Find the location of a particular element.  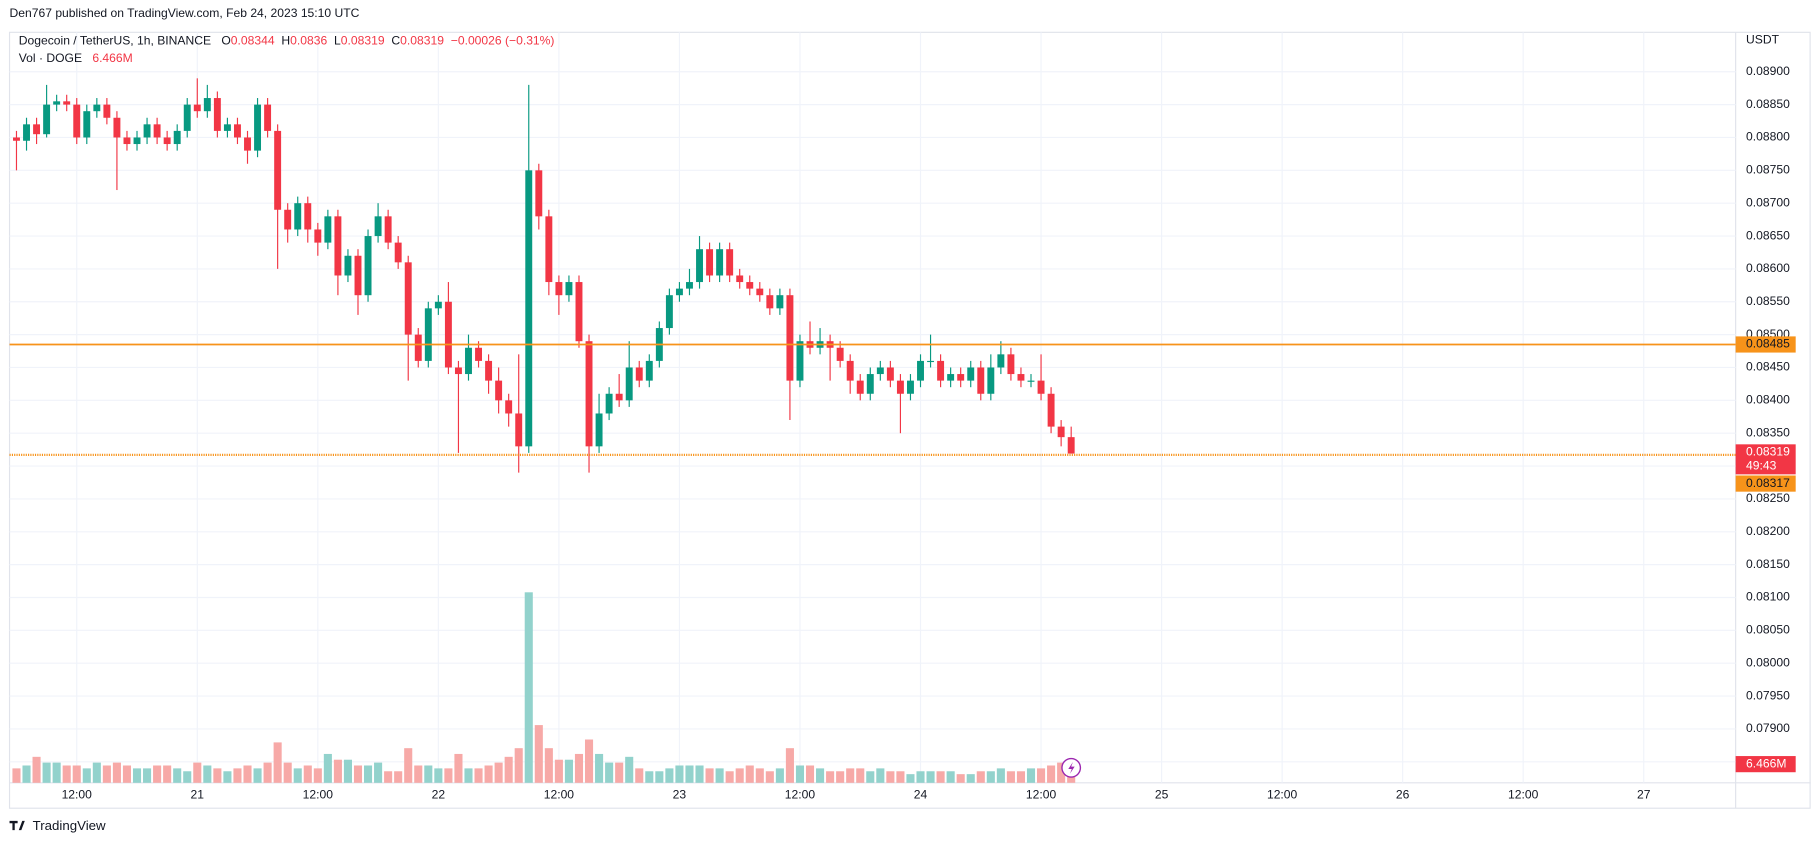

volume-title: Vol · DOGE is located at coordinates (50, 58).